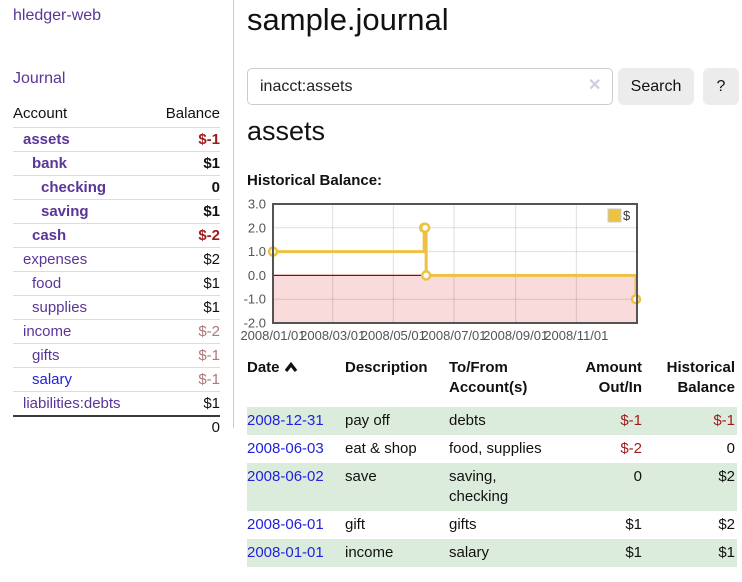 This screenshot has height=582, width=742. I want to click on transaction-description: eat & shop, so click(381, 448).